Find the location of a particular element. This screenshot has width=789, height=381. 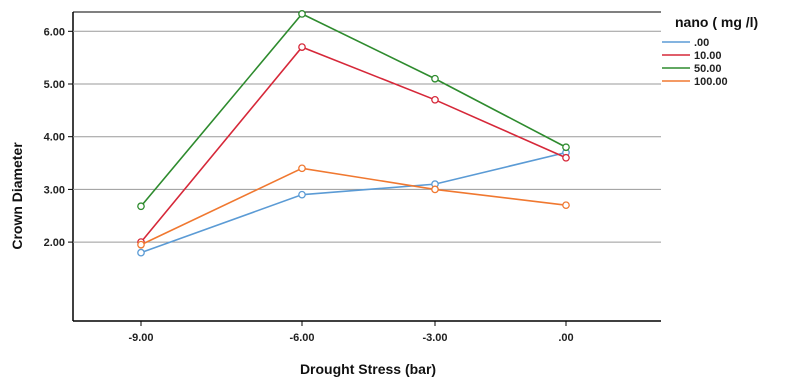

y-axis-title: Crown Diameter is located at coordinates (17, 196).